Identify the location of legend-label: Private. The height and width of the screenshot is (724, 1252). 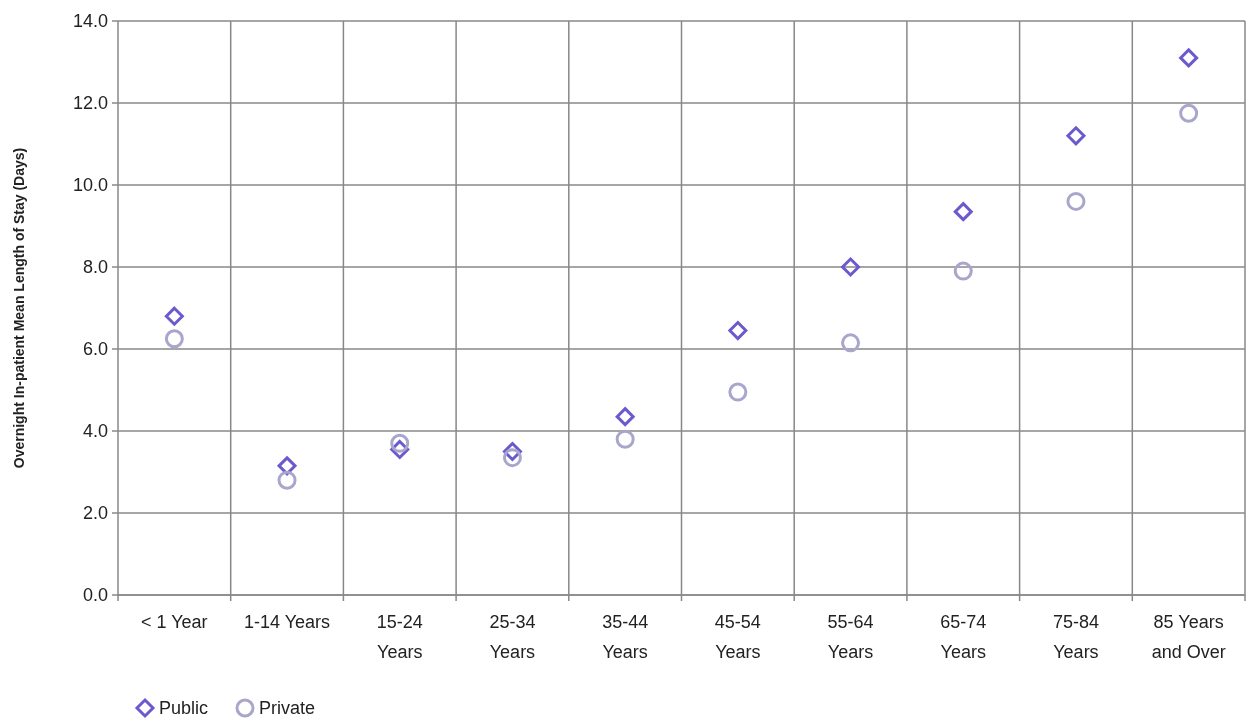
(287, 708).